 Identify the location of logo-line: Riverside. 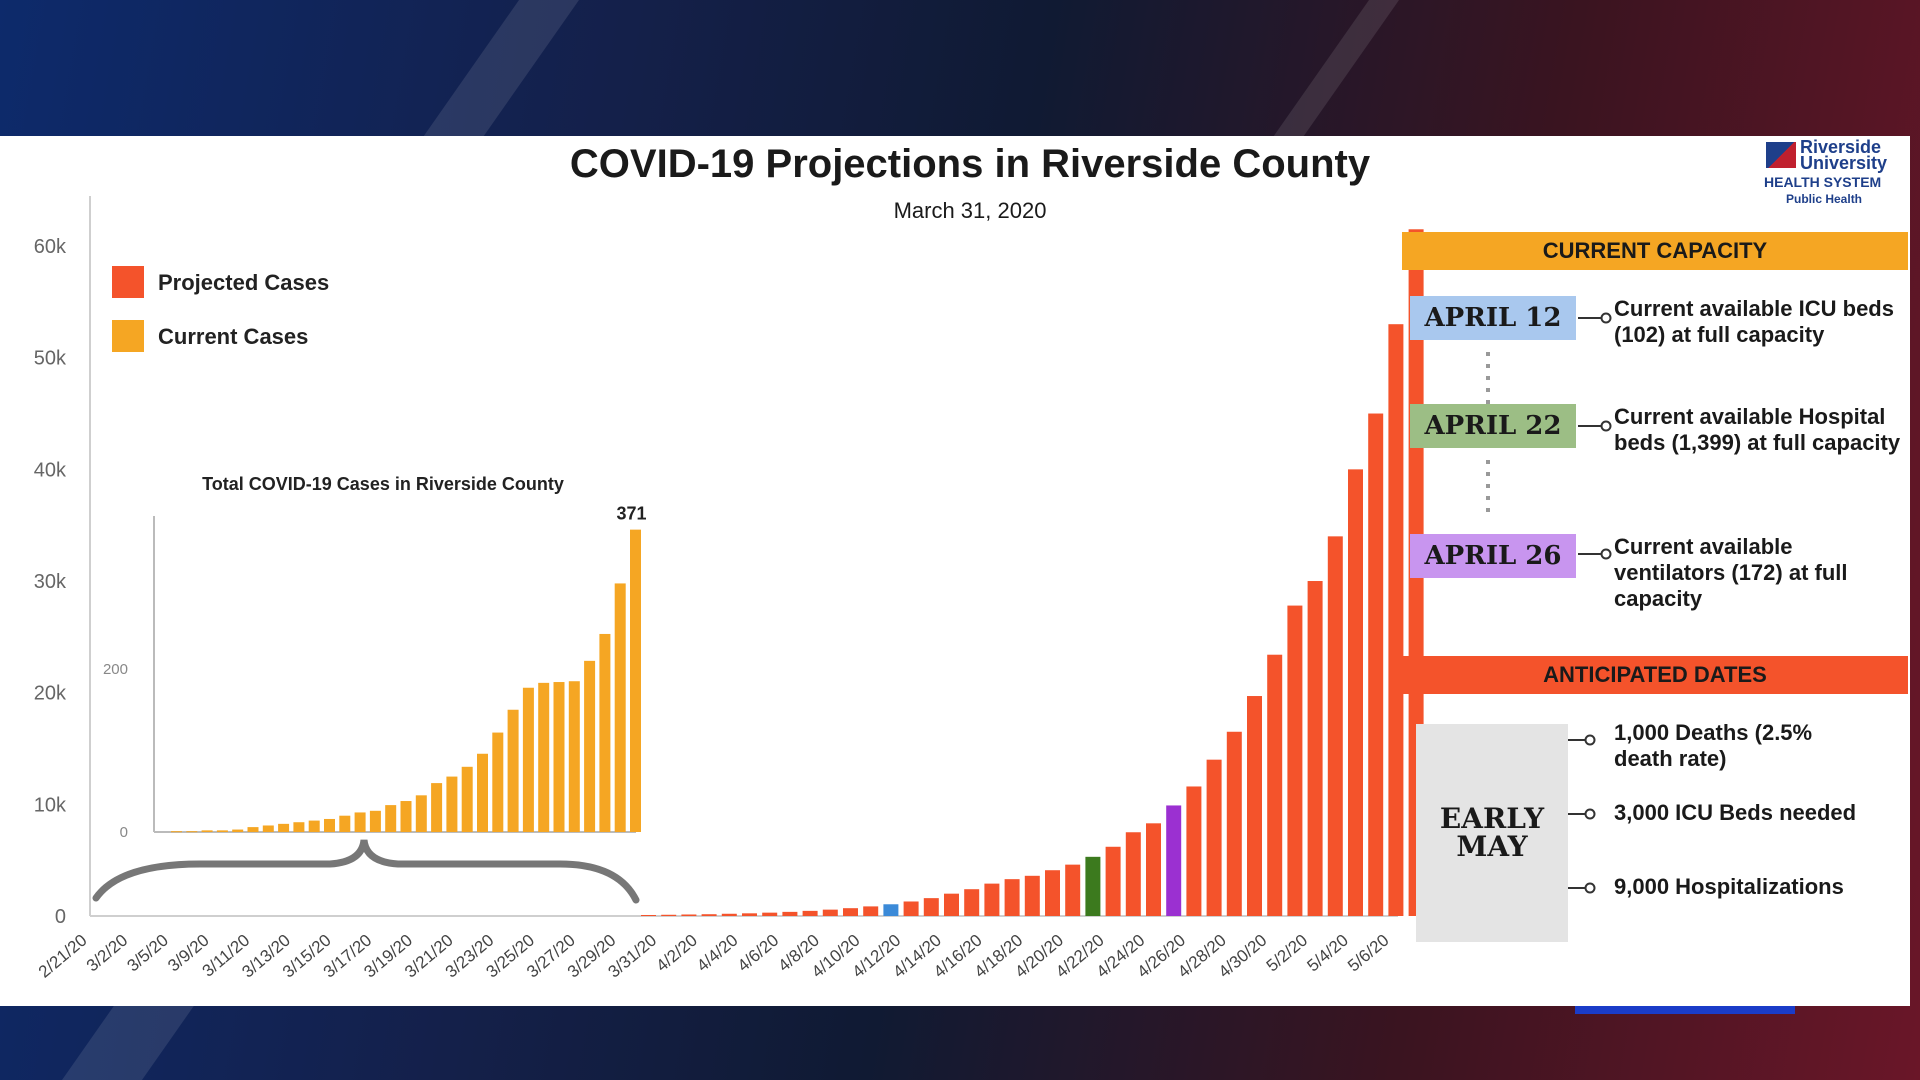
(1841, 147).